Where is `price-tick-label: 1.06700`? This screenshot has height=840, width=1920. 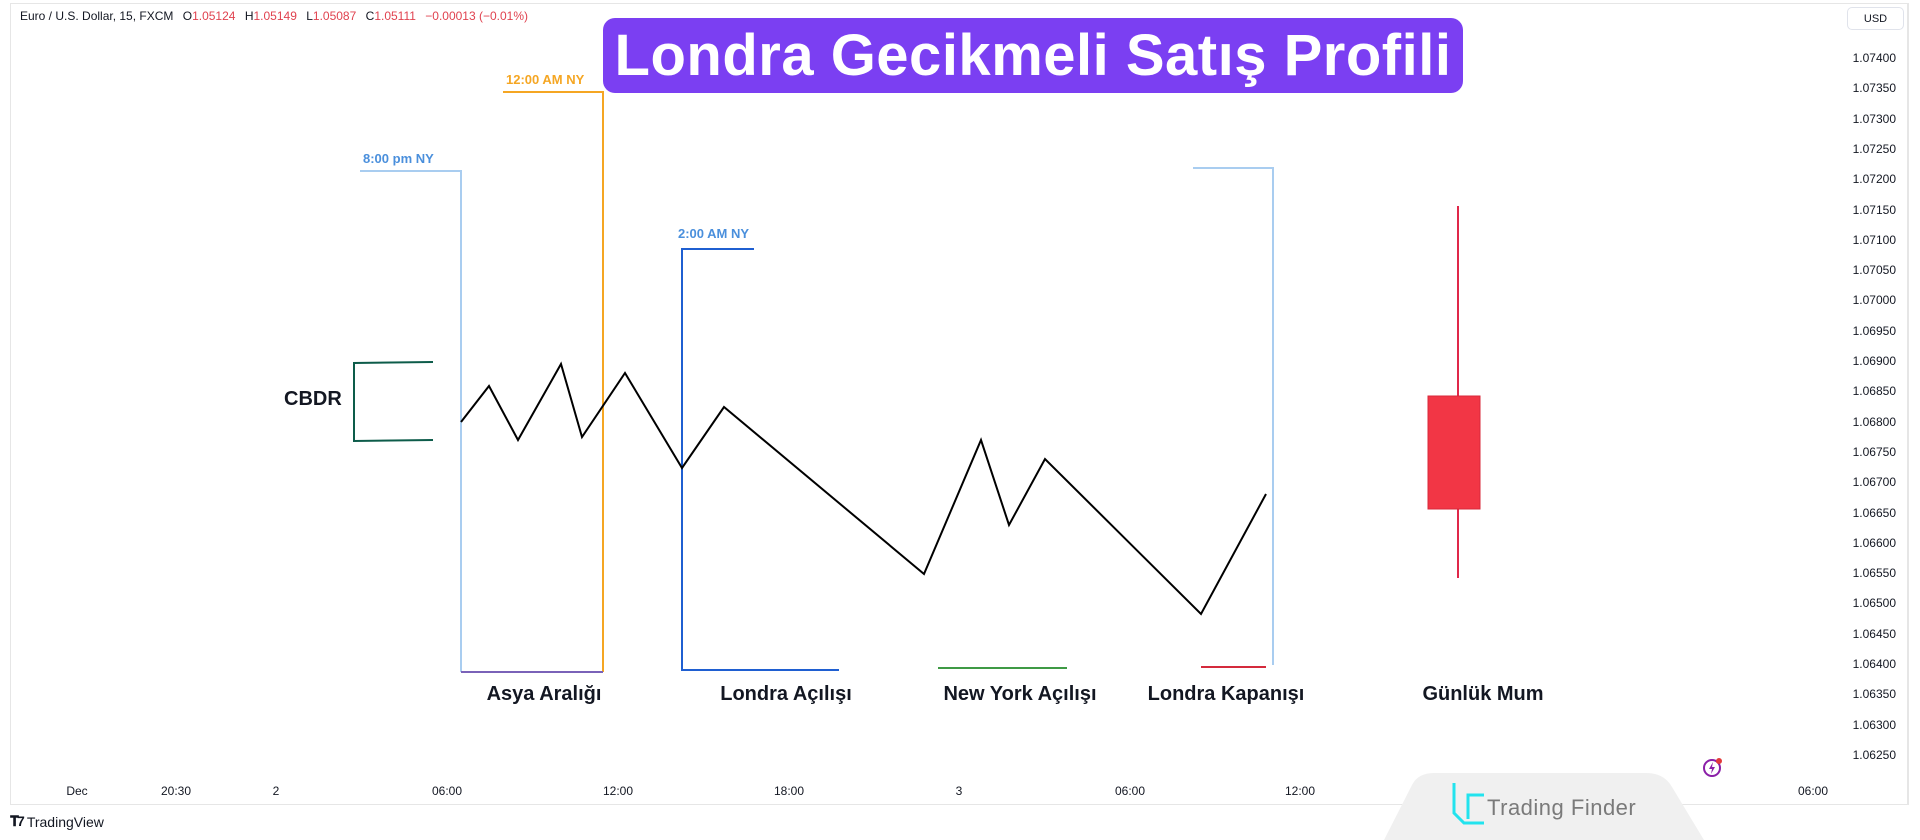 price-tick-label: 1.06700 is located at coordinates (1874, 482).